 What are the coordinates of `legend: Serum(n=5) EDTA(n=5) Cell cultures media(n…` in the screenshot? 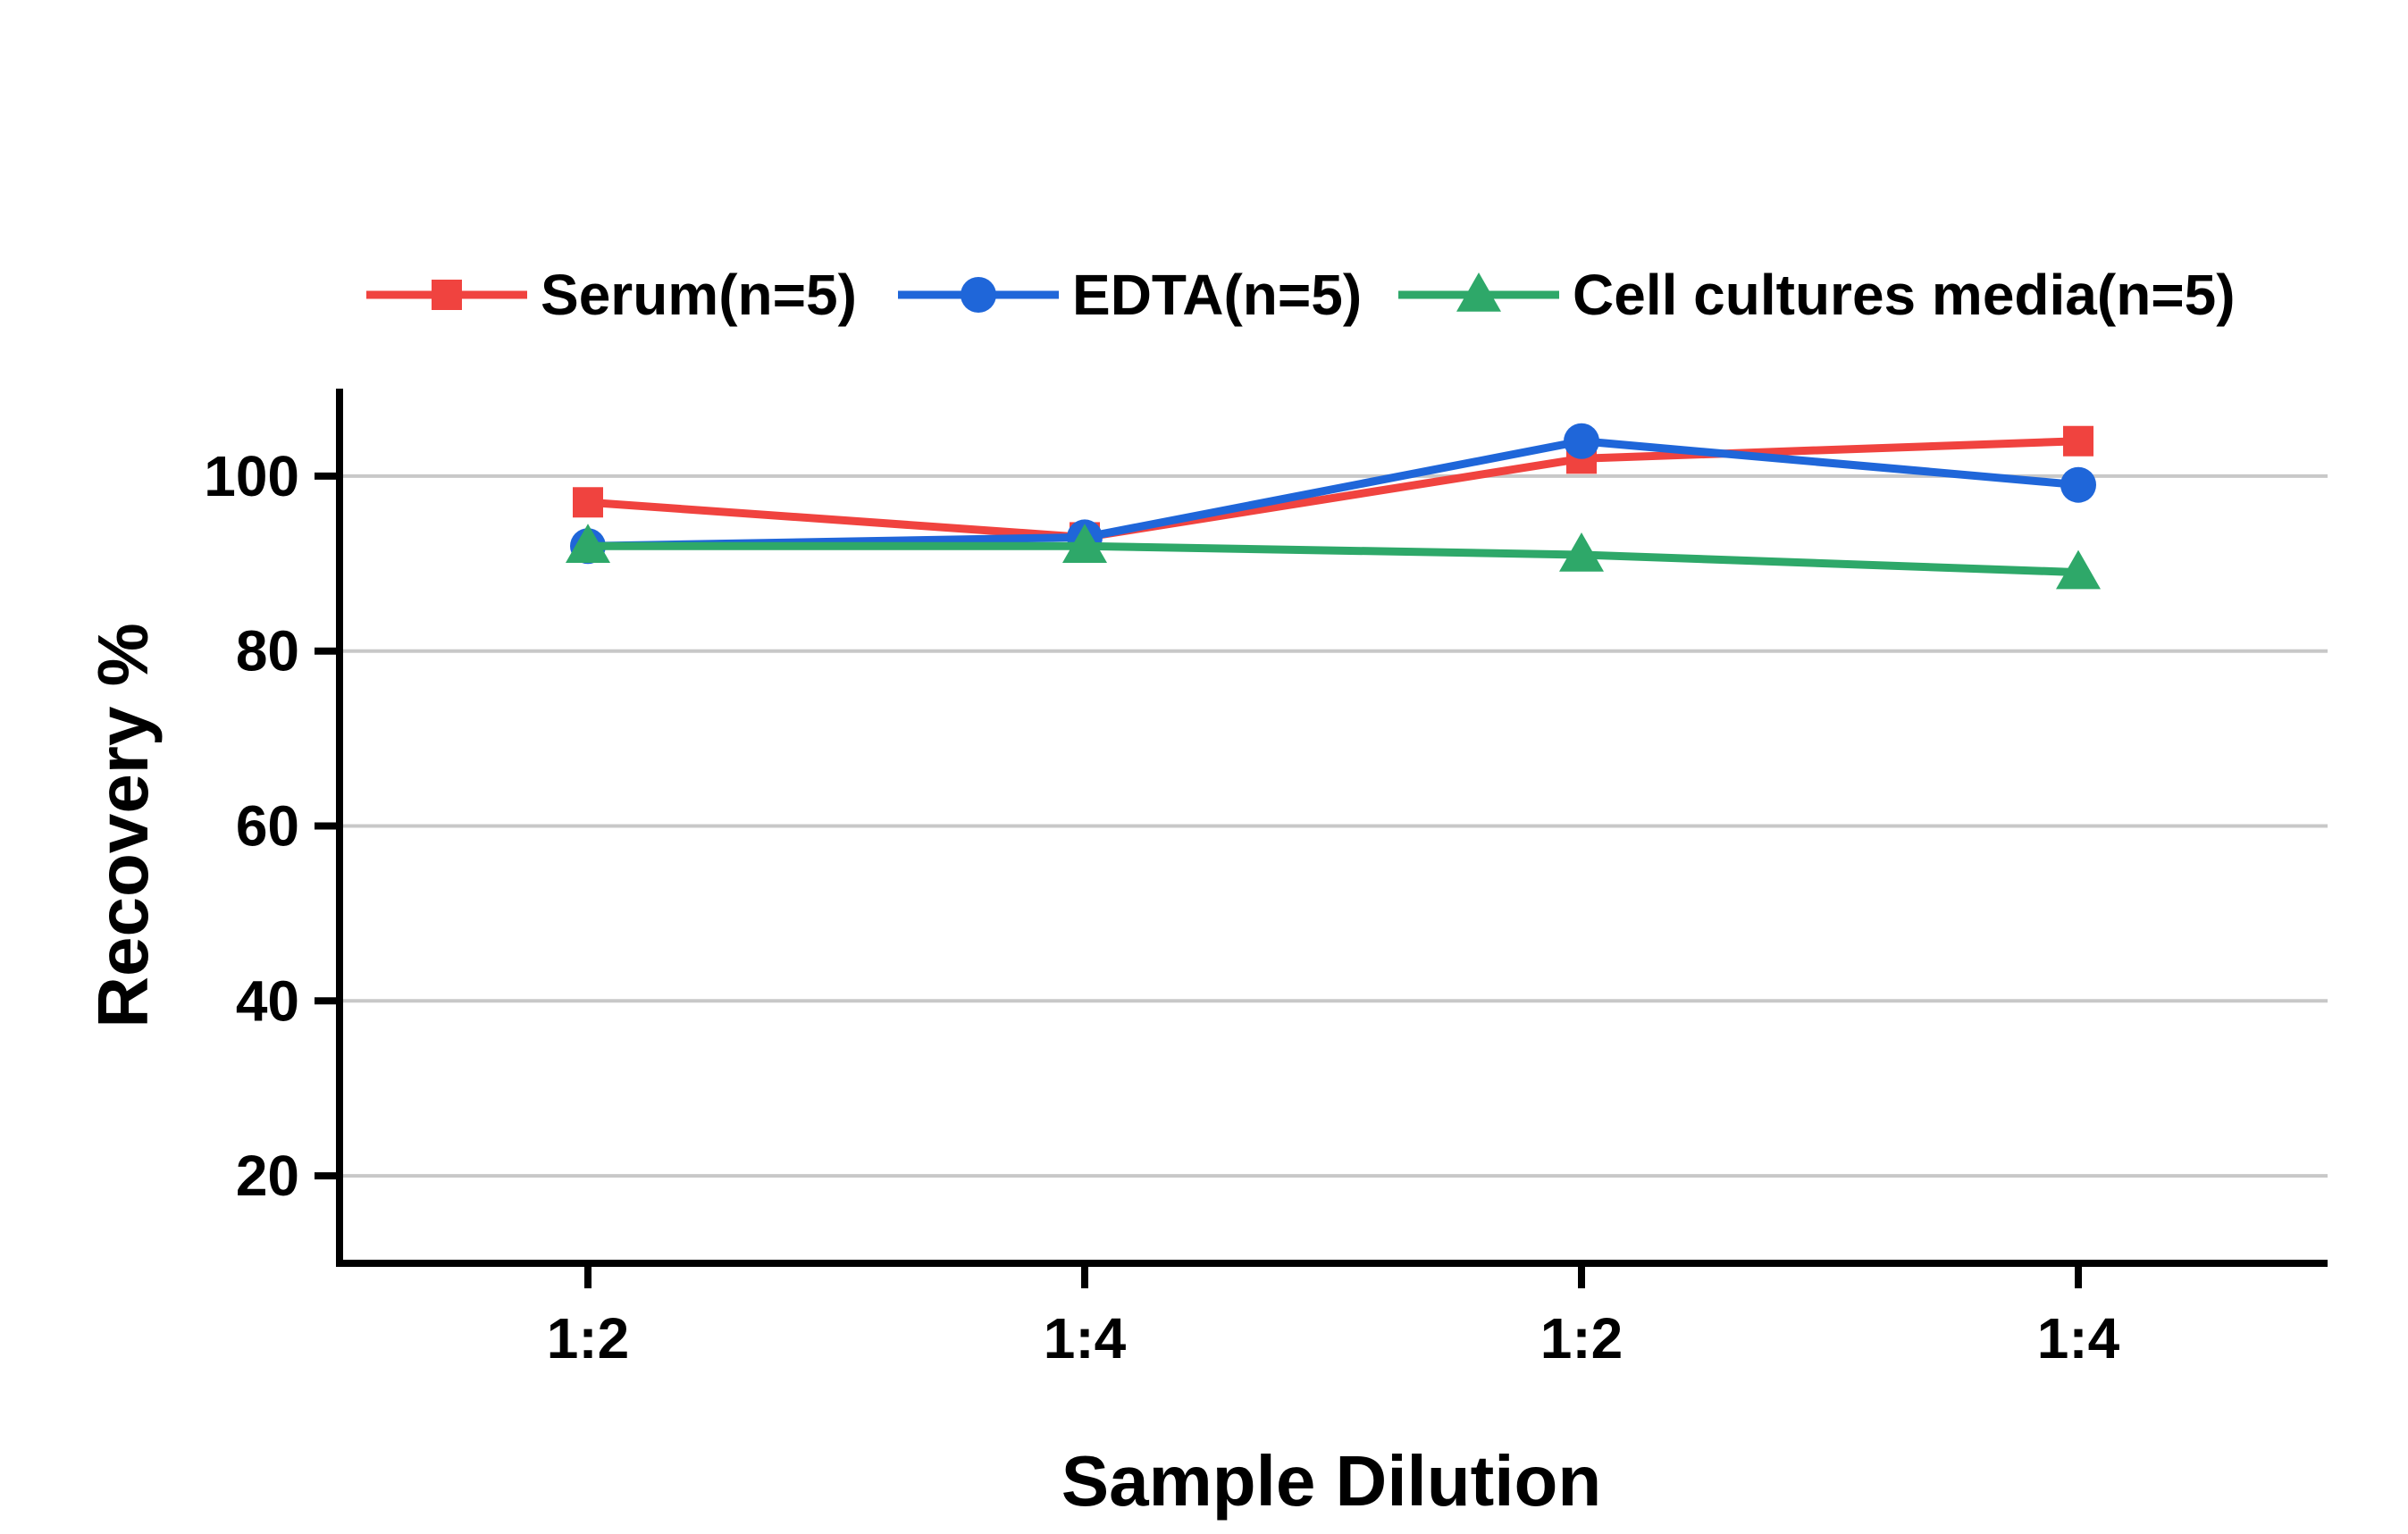 It's located at (1301, 295).